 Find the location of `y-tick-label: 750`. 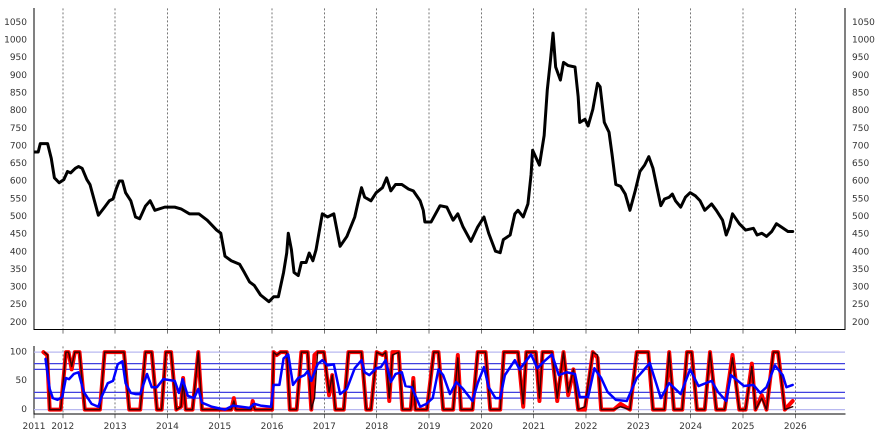

y-tick-label: 750 is located at coordinates (19, 129).